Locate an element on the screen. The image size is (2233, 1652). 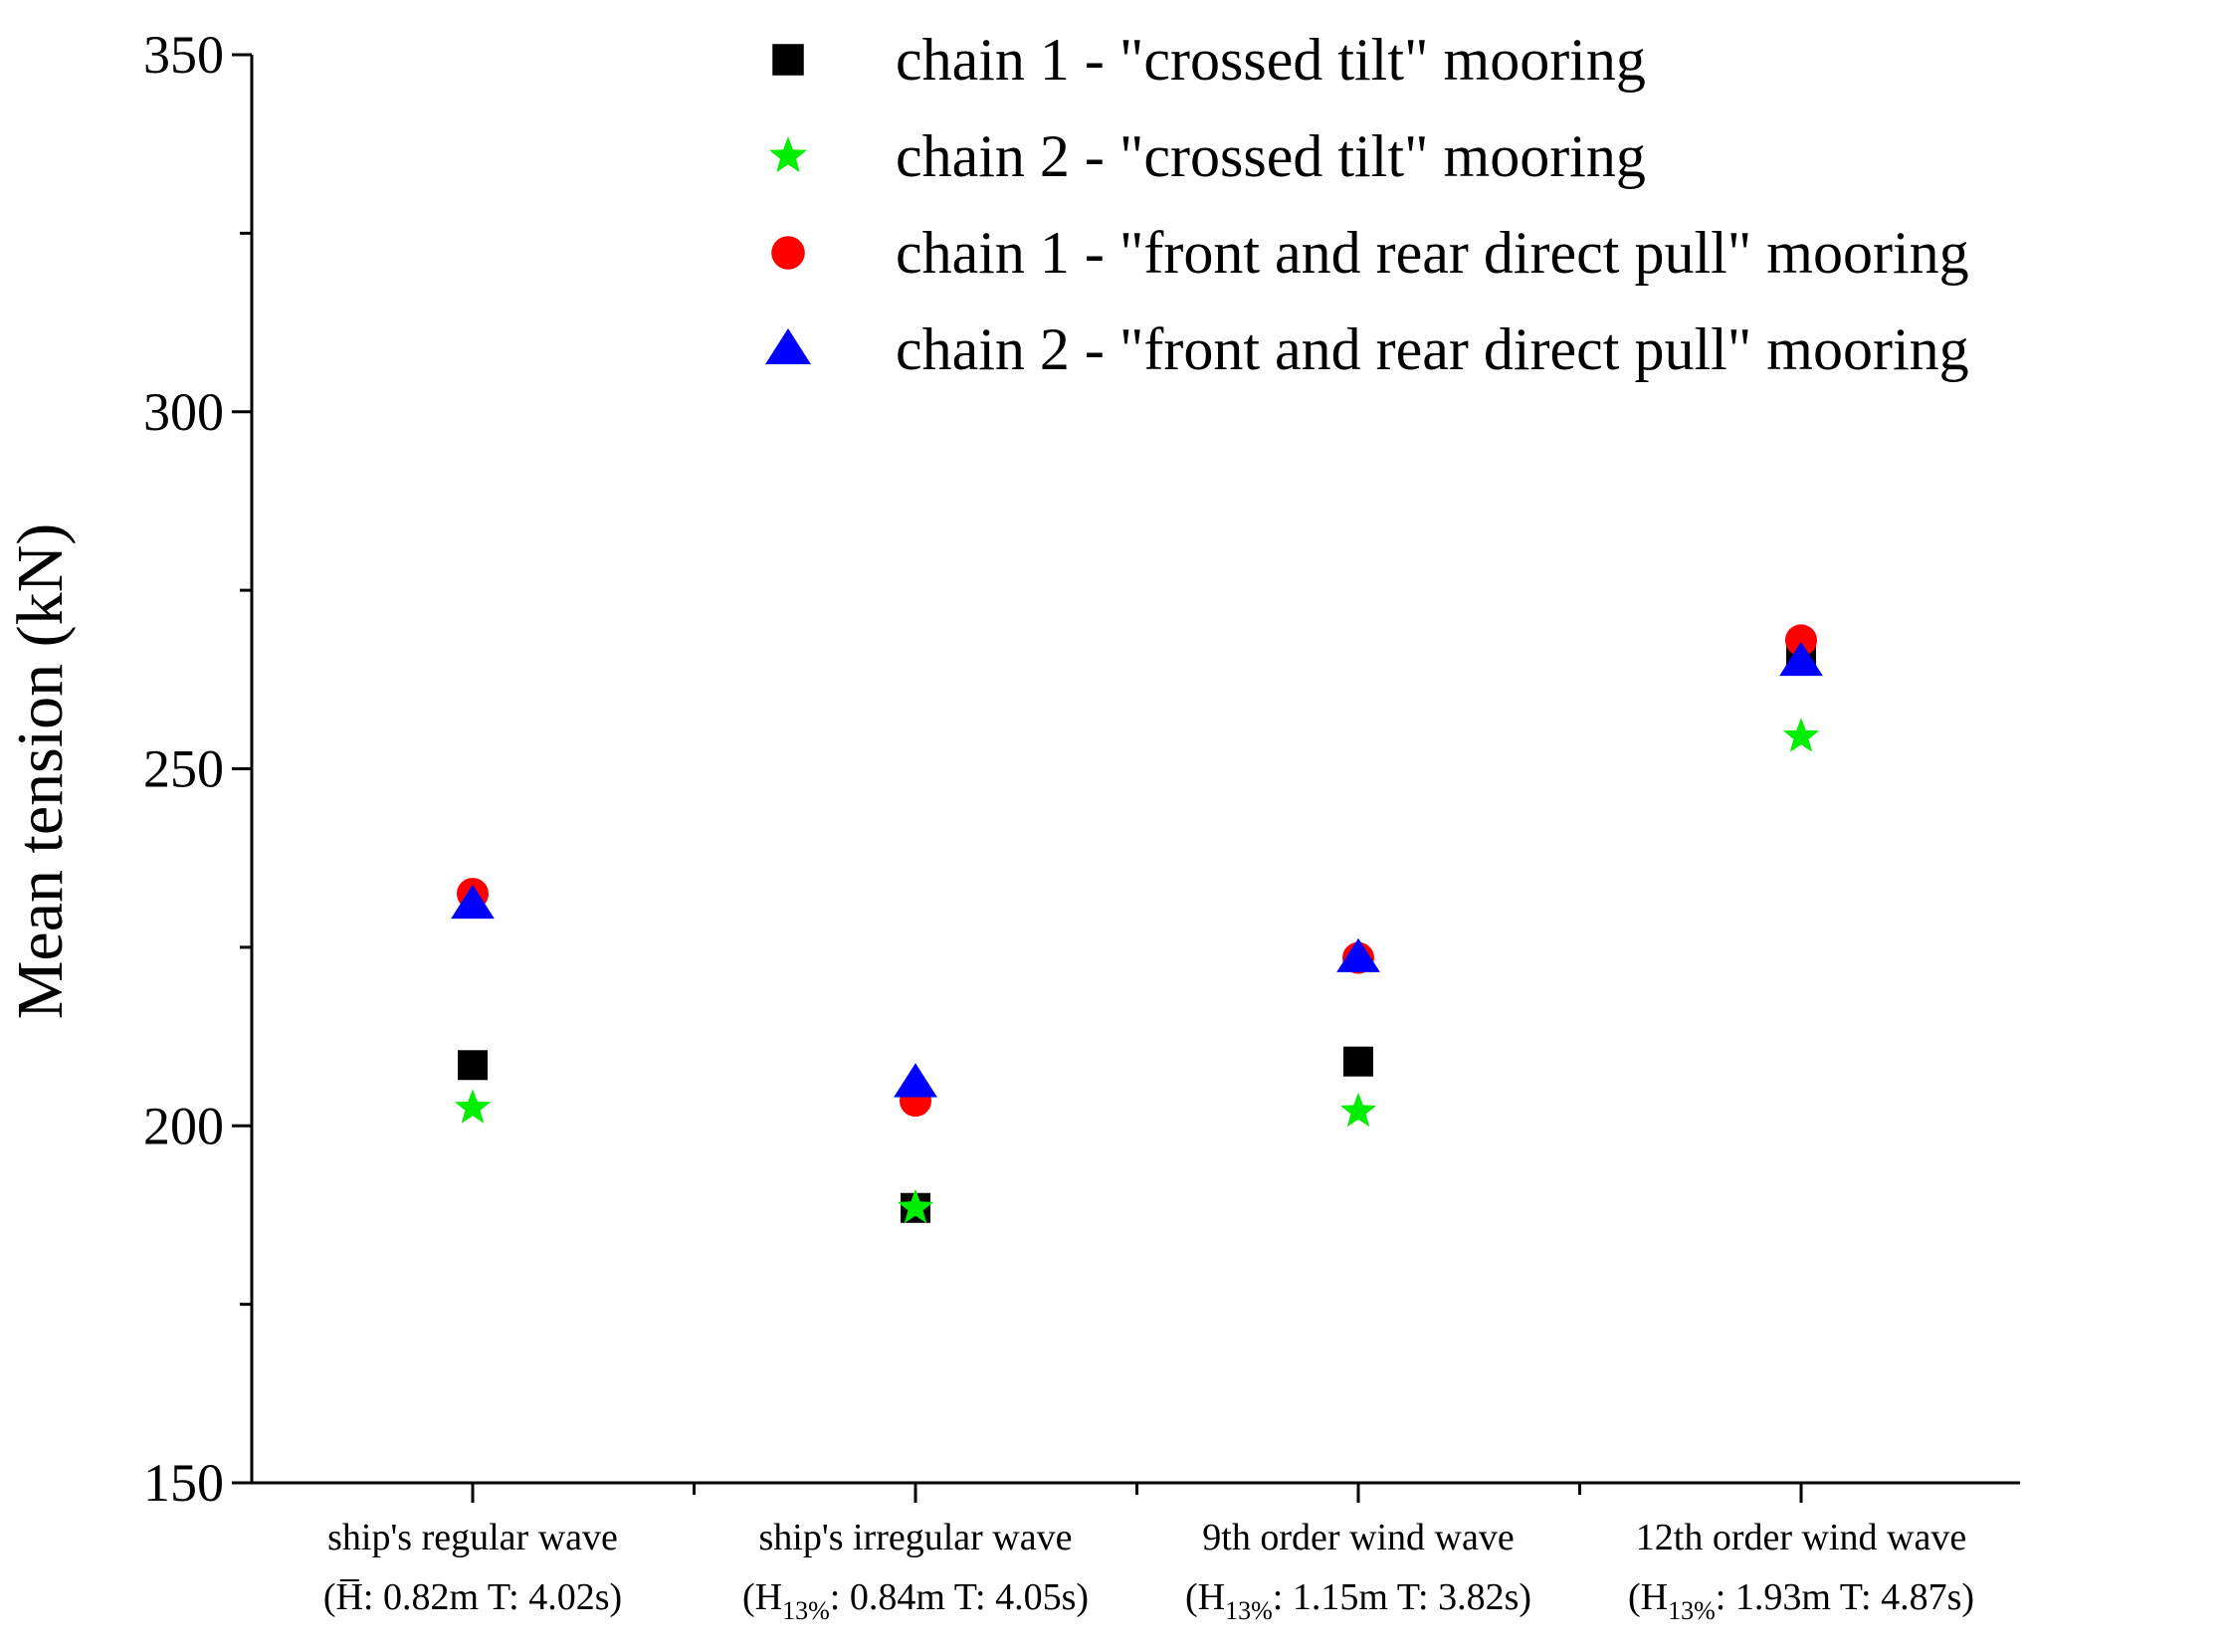
legend-label: chain 1 - "crossed tilt" mooring is located at coordinates (1271, 60).